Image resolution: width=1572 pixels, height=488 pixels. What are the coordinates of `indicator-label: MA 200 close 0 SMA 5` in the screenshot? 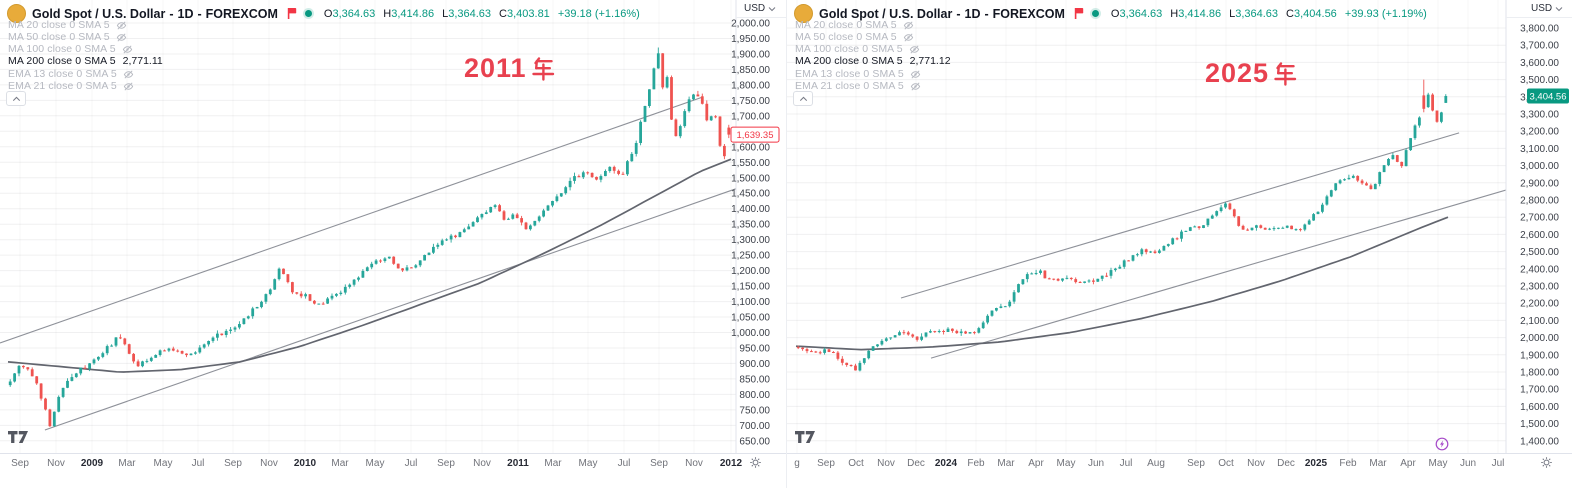 It's located at (62, 61).